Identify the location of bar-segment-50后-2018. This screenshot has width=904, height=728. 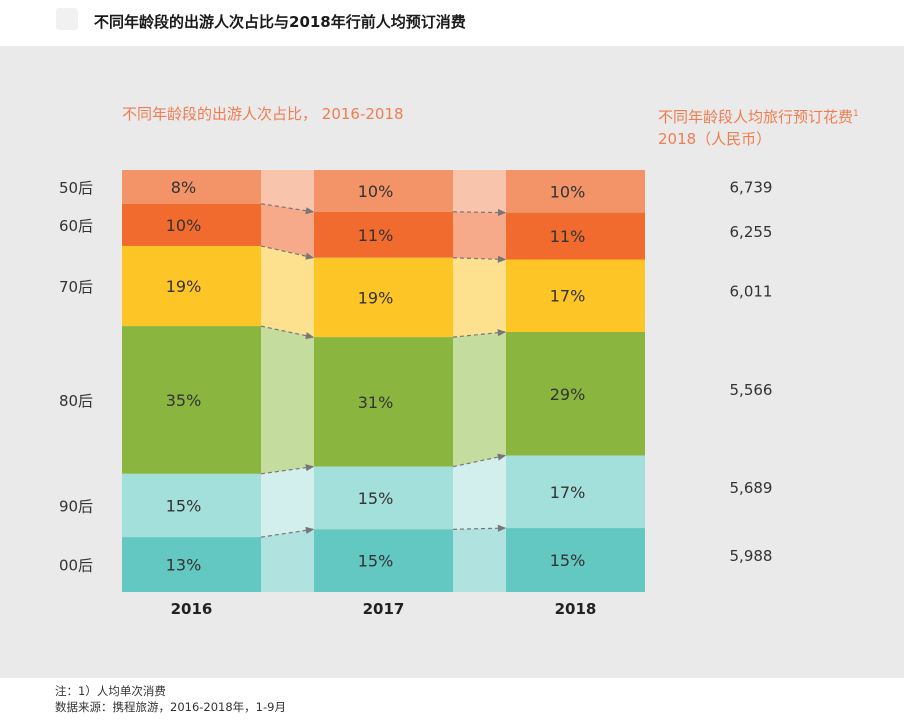
(575, 191).